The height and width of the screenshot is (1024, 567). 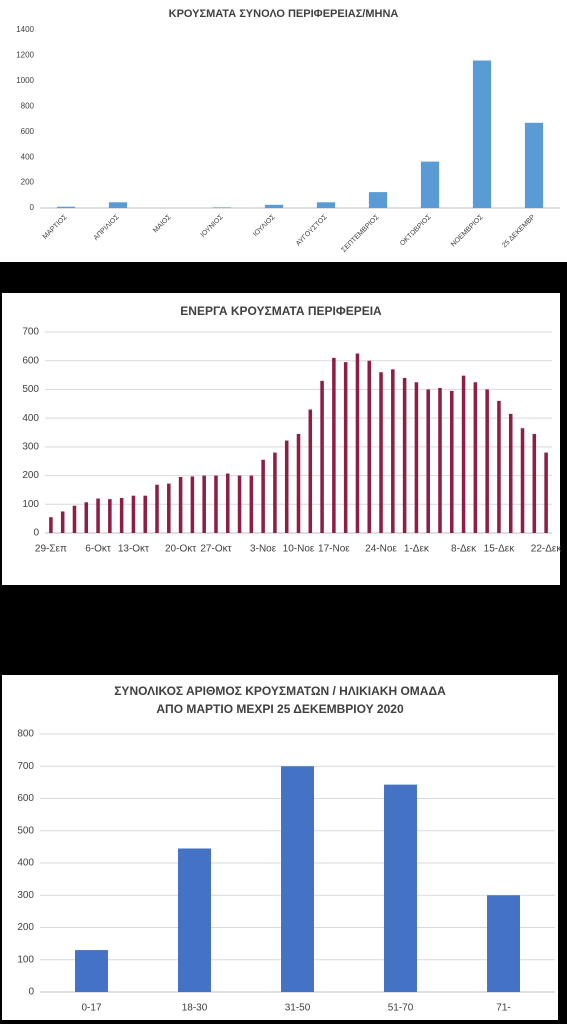 What do you see at coordinates (25, 29) in the screenshot?
I see `y-tick-label: 1400` at bounding box center [25, 29].